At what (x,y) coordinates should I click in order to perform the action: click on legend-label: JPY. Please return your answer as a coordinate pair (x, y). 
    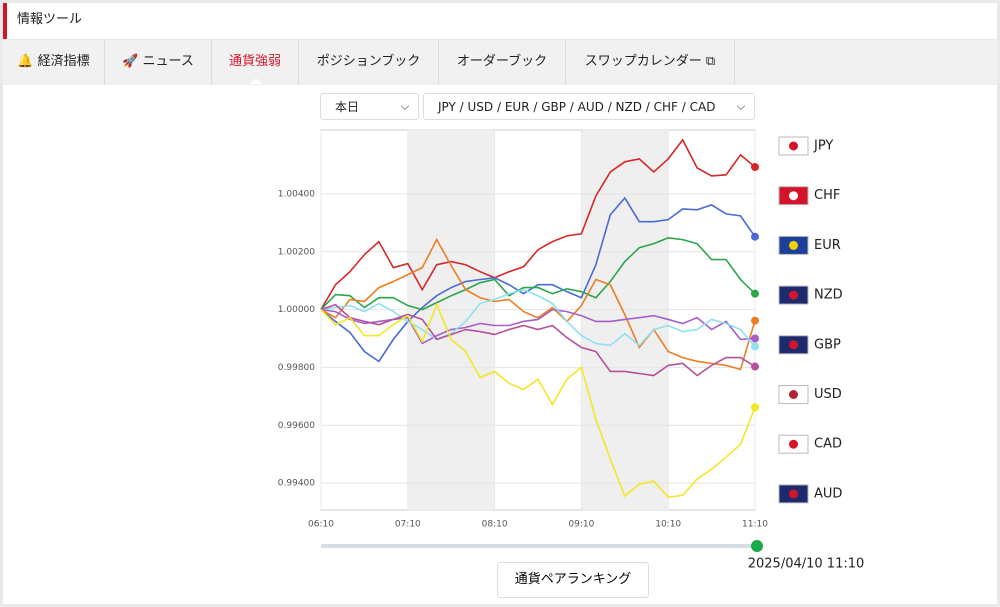
    Looking at the image, I should click on (823, 146).